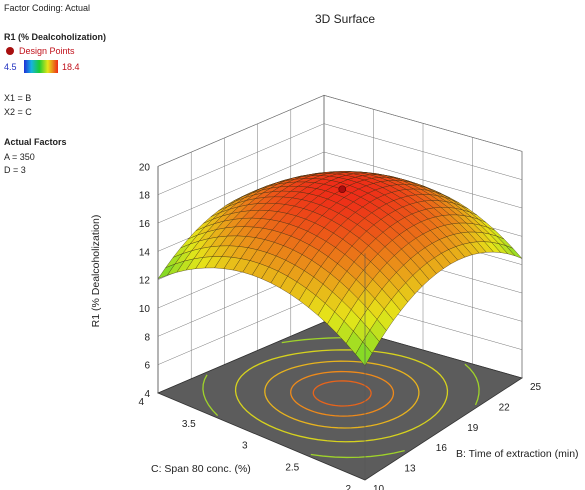 This screenshot has height=490, width=585. Describe the element at coordinates (145, 224) in the screenshot. I see `z-tick-label: 16` at that location.